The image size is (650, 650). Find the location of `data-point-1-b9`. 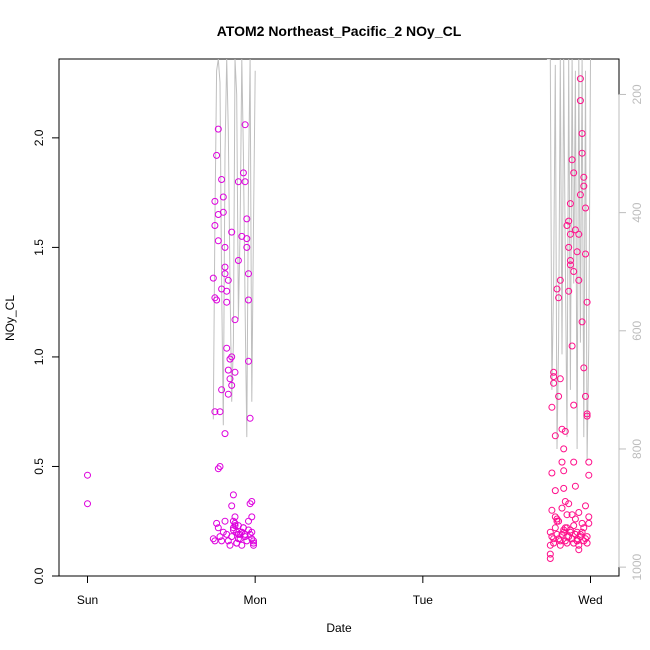

data-point-1-b9 is located at coordinates (564, 471).